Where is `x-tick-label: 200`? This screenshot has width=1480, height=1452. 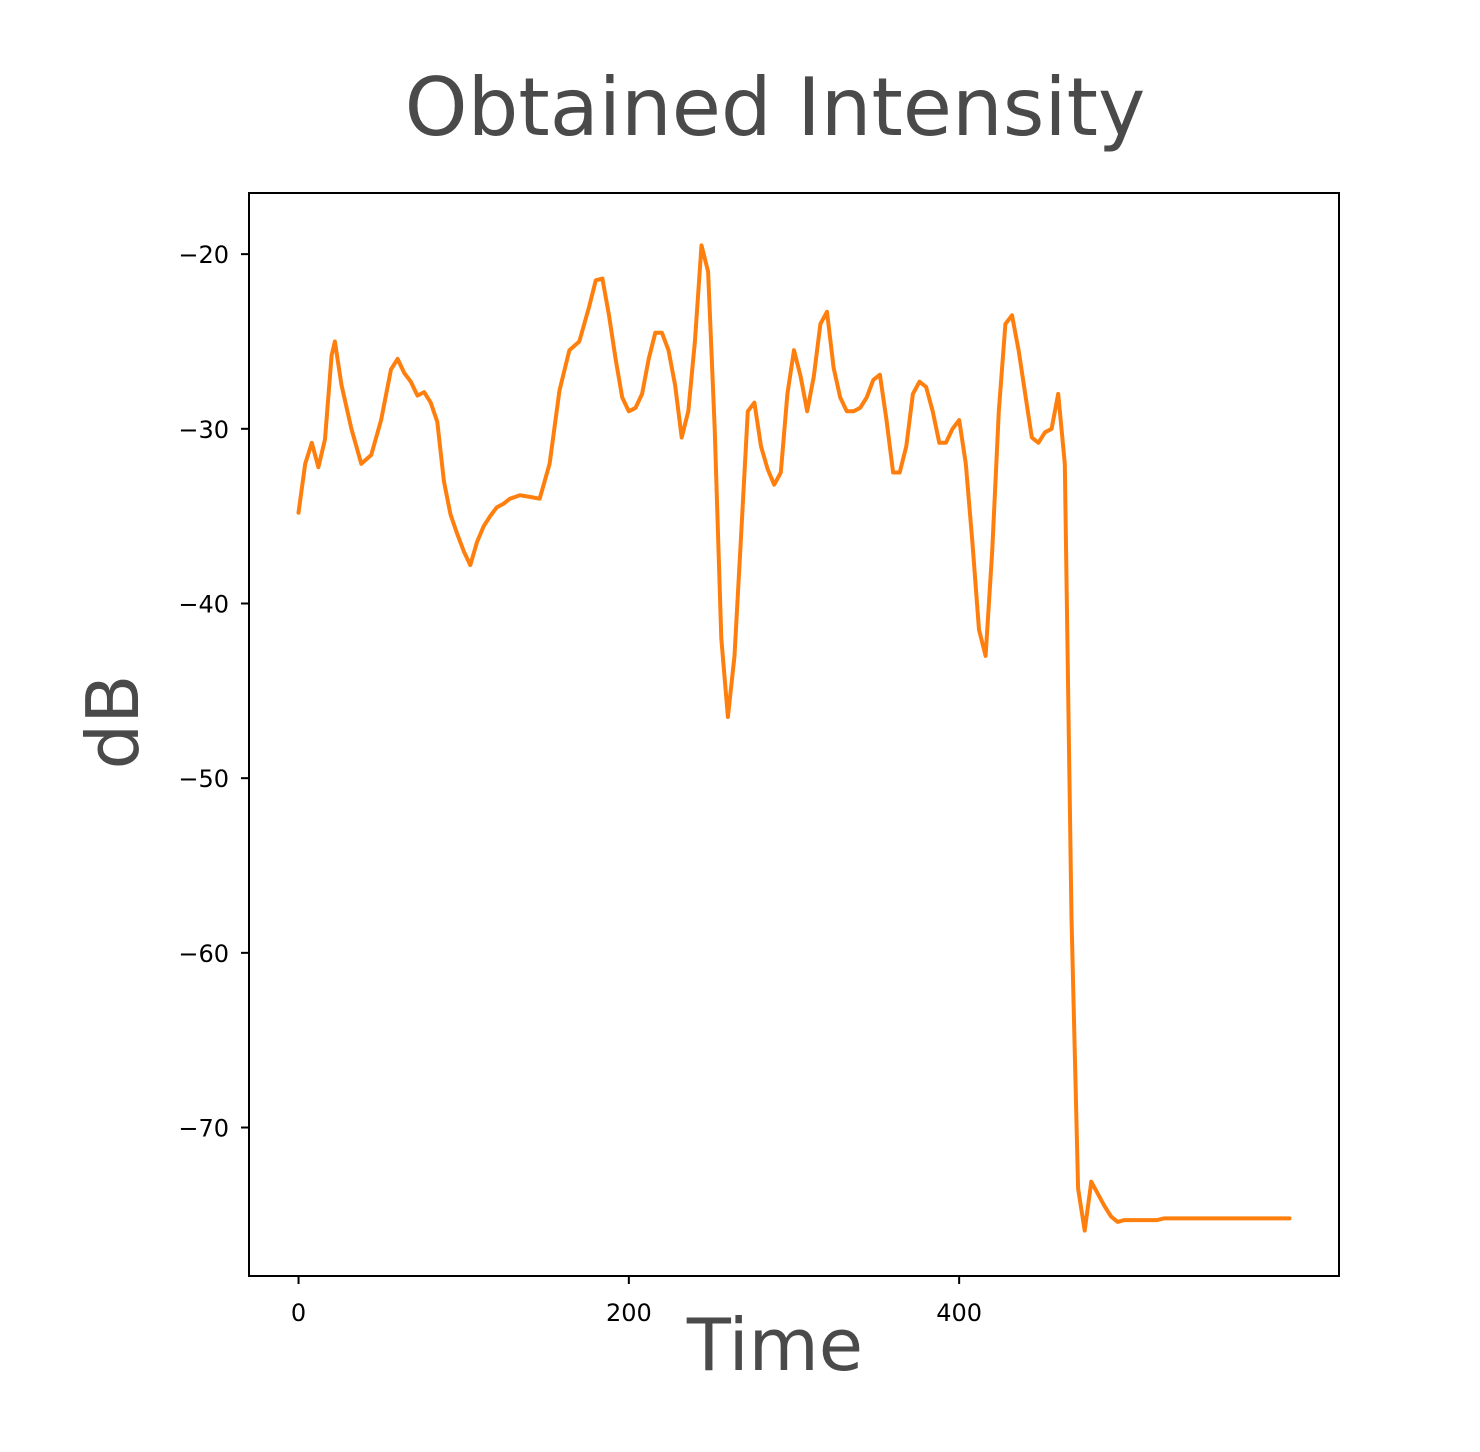
x-tick-label: 200 is located at coordinates (629, 1313).